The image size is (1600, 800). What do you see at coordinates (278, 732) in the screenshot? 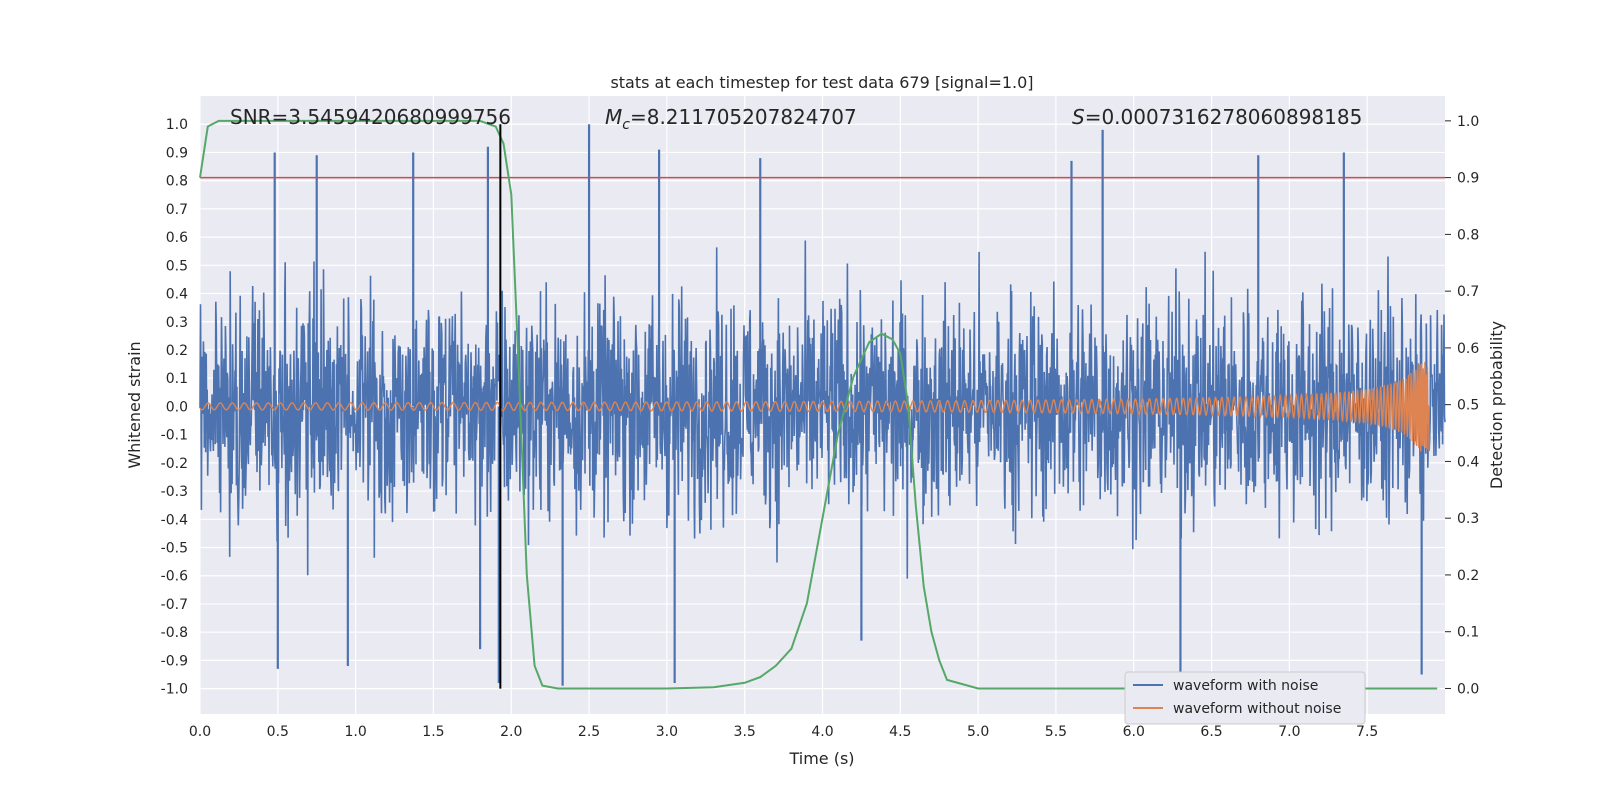
I see `x-tick-label: 0.5` at bounding box center [278, 732].